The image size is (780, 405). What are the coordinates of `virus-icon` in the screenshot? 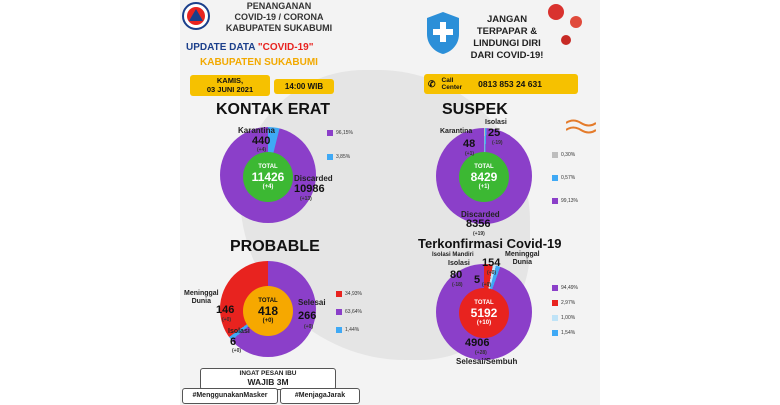 It's located at (561, 25).